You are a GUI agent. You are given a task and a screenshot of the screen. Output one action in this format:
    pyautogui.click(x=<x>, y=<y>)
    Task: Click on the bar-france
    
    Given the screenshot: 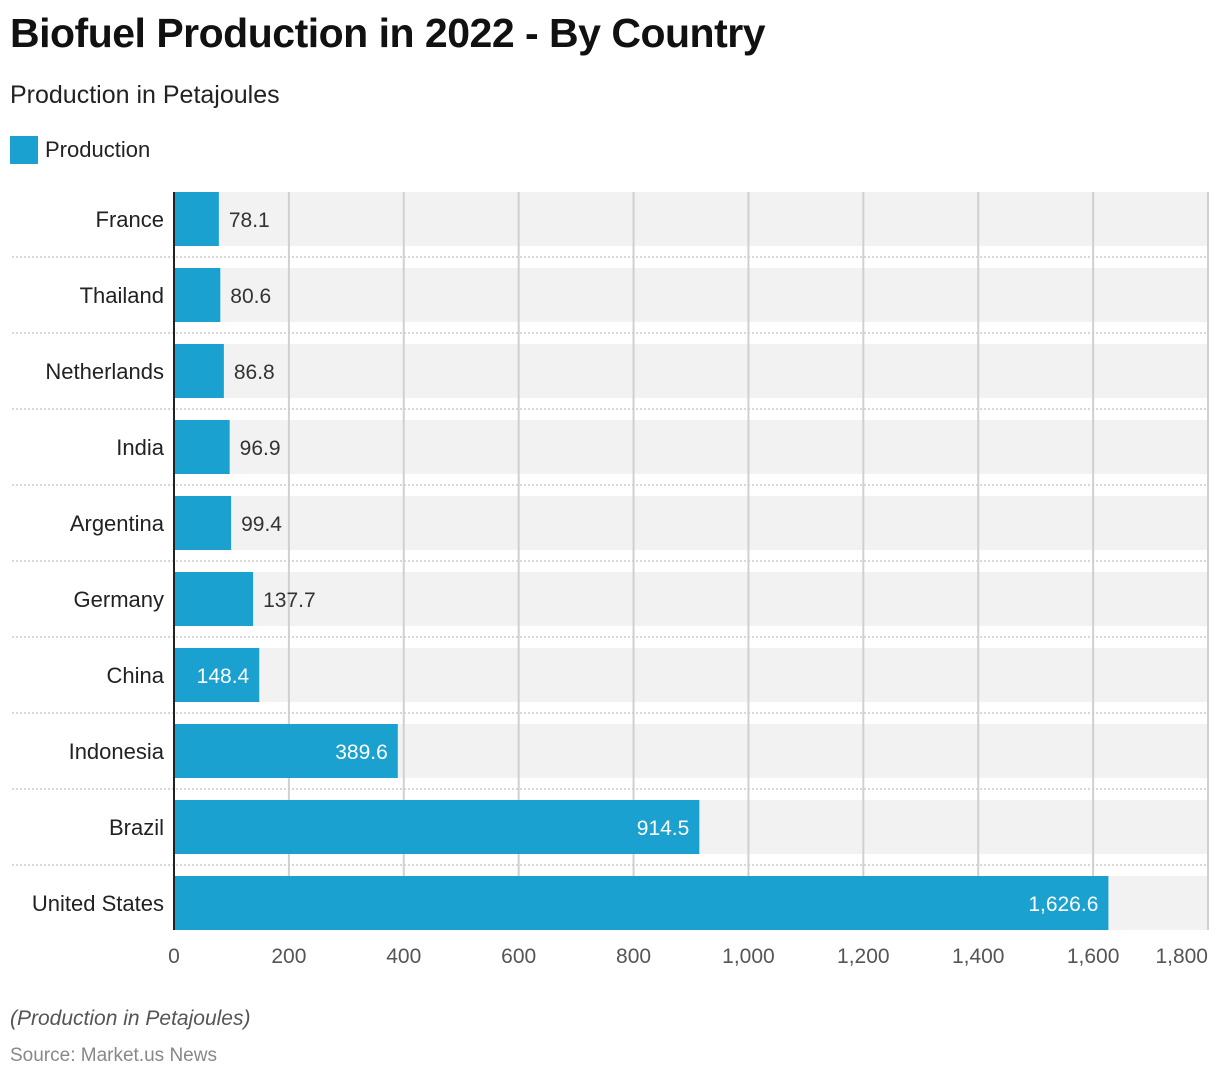 What is the action you would take?
    pyautogui.click(x=196, y=219)
    